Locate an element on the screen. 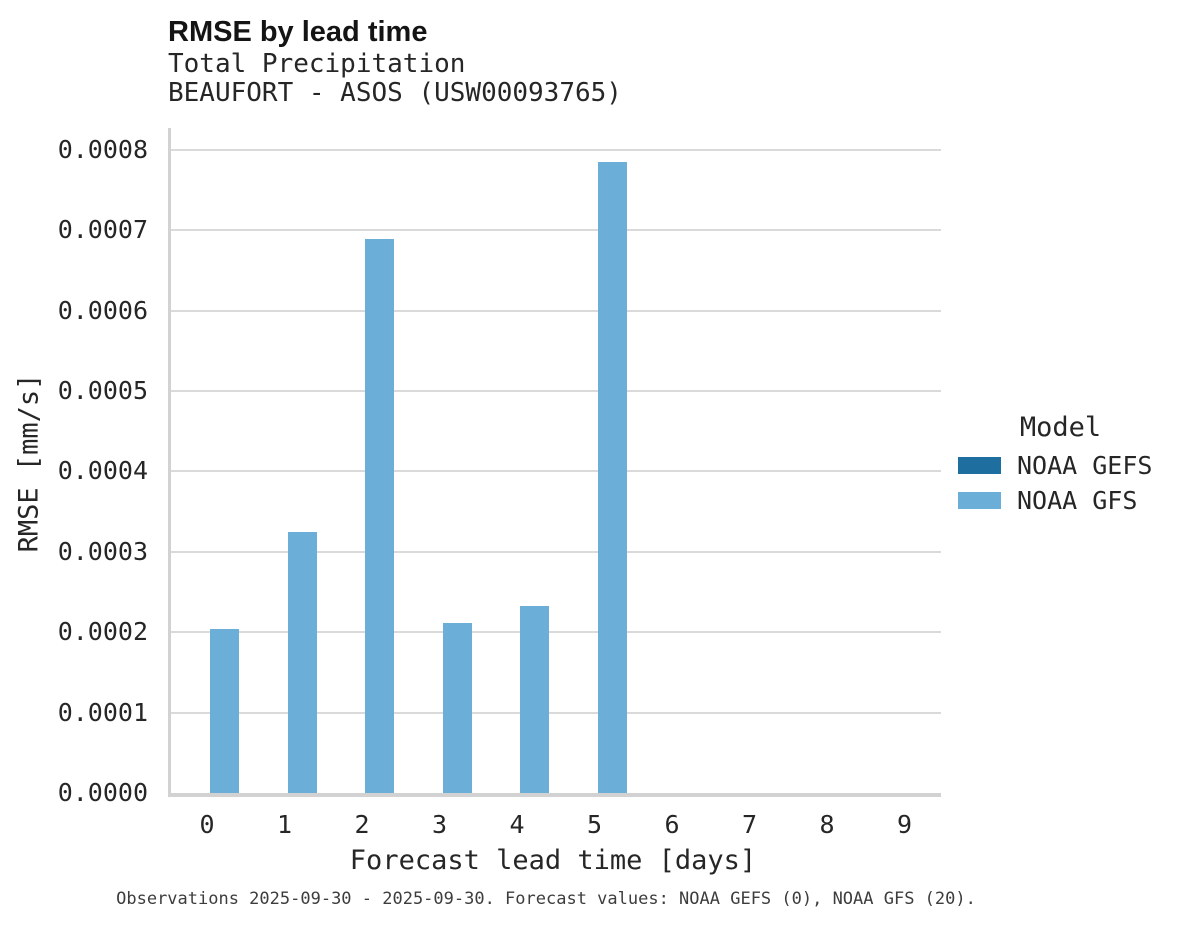 This screenshot has height=928, width=1178. chart-title: RMSE by lead time is located at coordinates (298, 32).